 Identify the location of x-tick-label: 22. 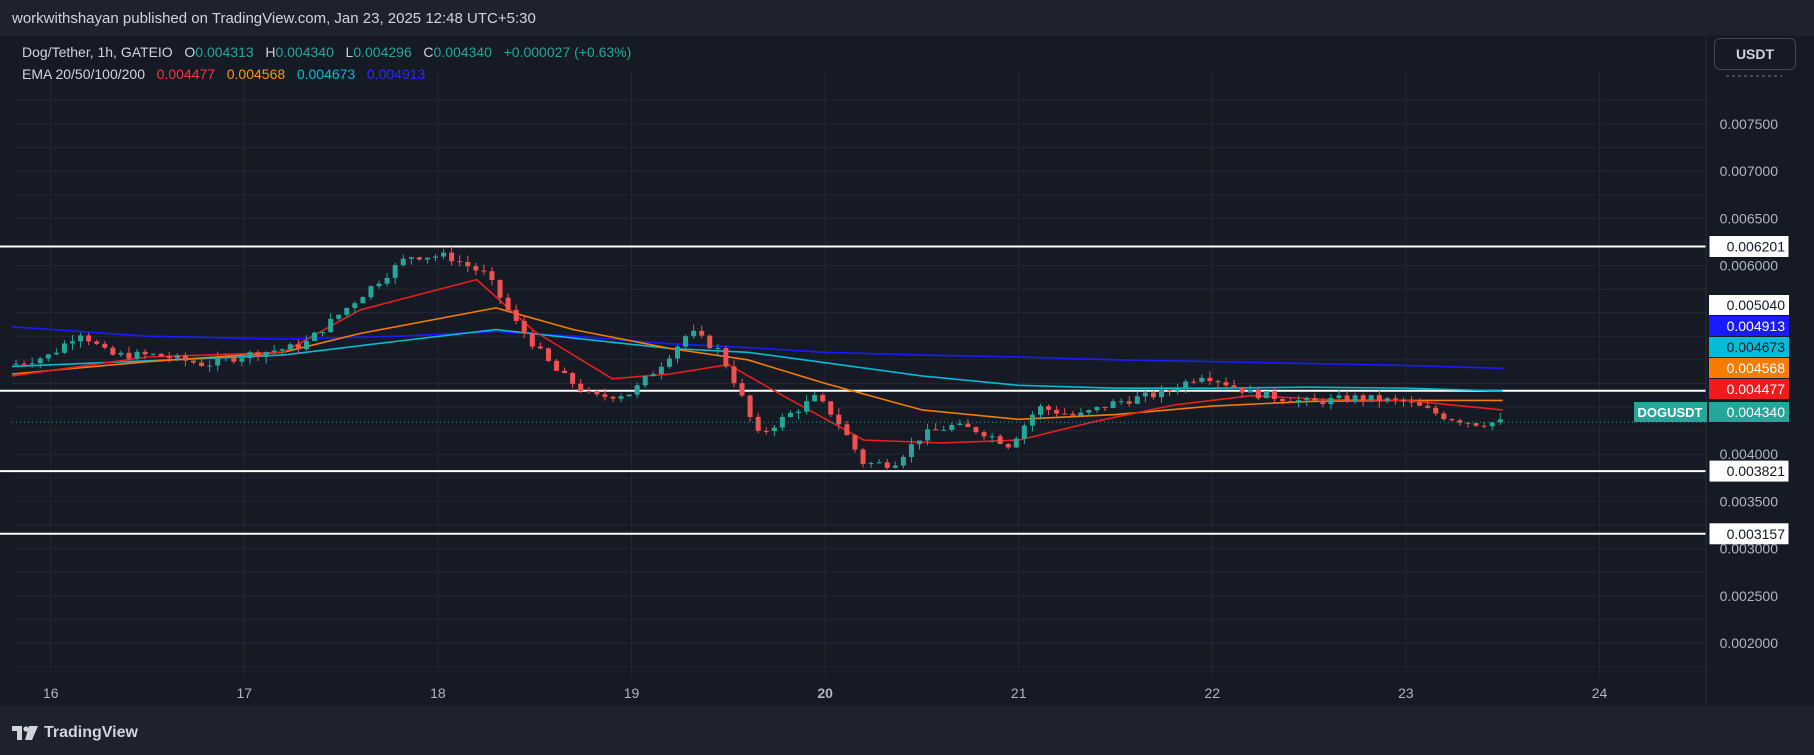
(1213, 693).